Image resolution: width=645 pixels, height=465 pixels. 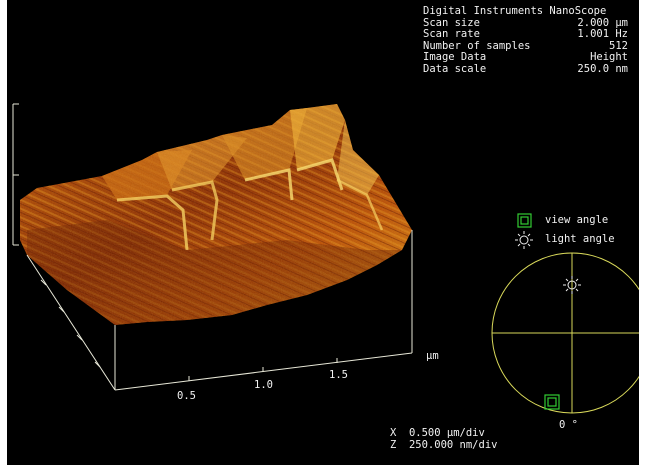 What do you see at coordinates (525, 57) in the screenshot?
I see `info-row-image-data: Image Data Height` at bounding box center [525, 57].